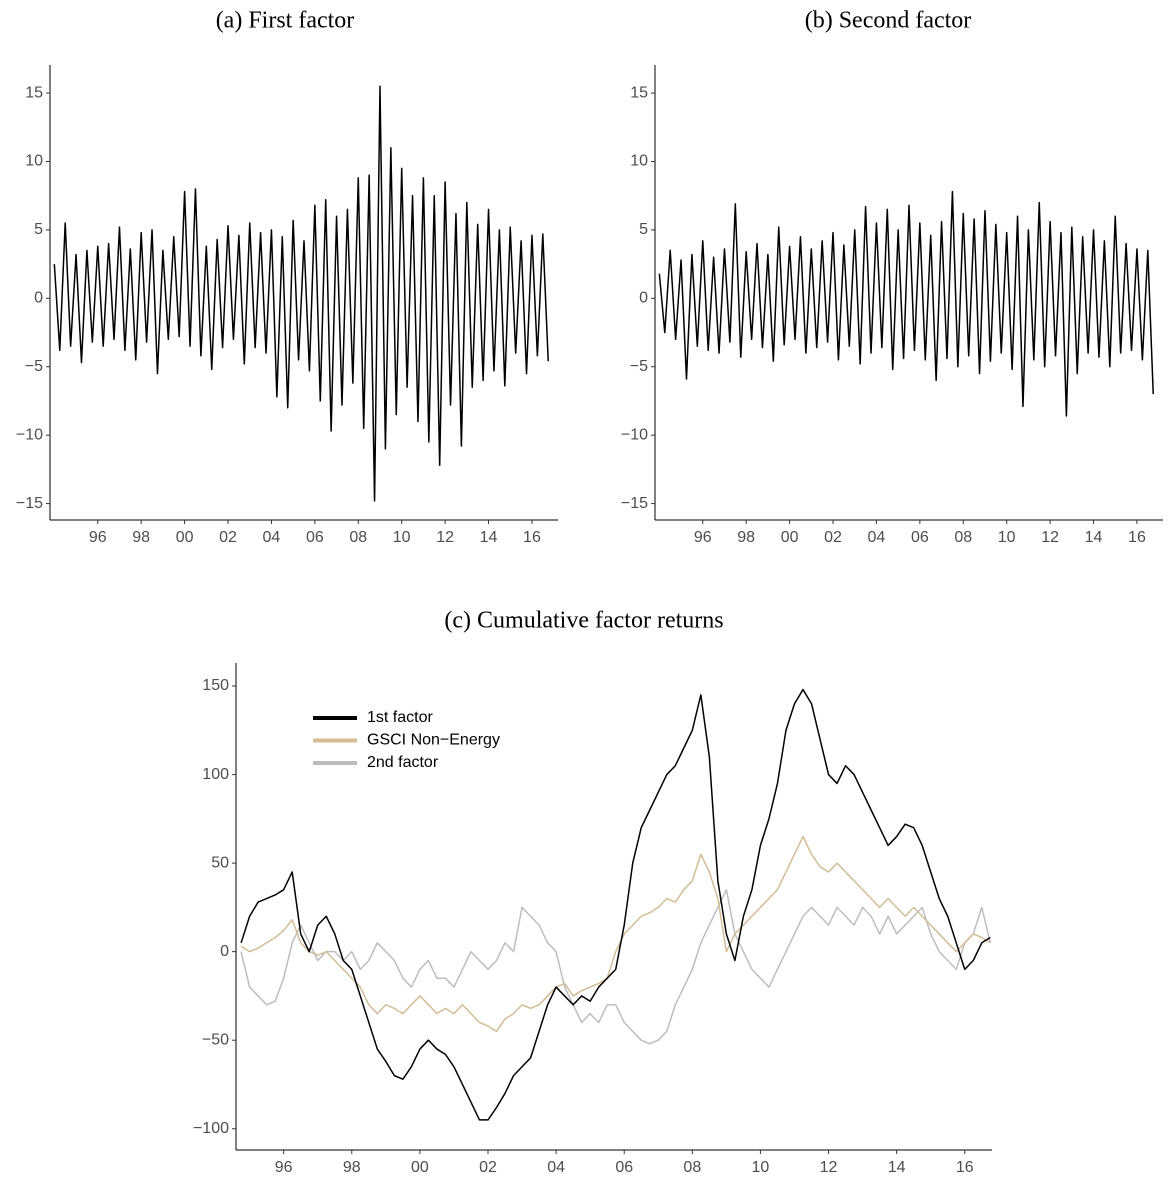 This screenshot has height=1180, width=1168. What do you see at coordinates (583, 621) in the screenshot?
I see `panel-title: (c) Cumulative factor returns` at bounding box center [583, 621].